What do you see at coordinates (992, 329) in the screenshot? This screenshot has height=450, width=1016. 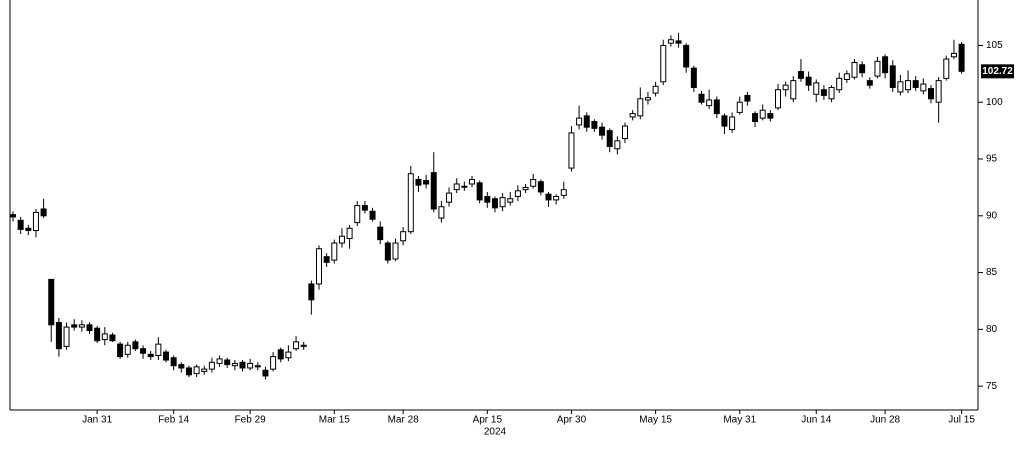 I see `y-tick-label: 80` at bounding box center [992, 329].